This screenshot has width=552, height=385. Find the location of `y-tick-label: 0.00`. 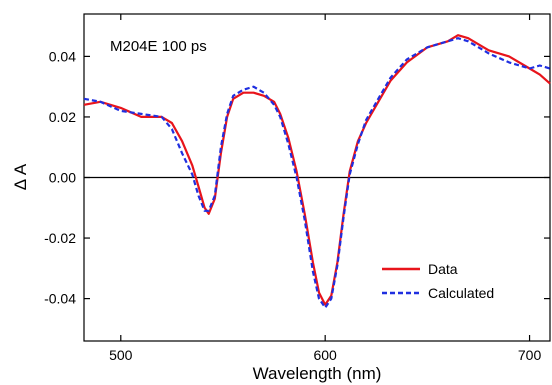

y-tick-label: 0.00 is located at coordinates (62, 178).